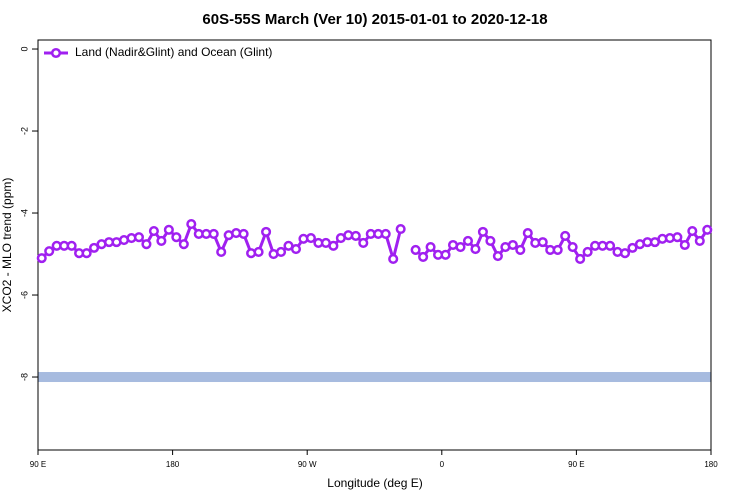 Image resolution: width=750 pixels, height=500 pixels. Describe the element at coordinates (173, 52) in the screenshot. I see `legend-label: Land (Nadir&Glint) and Ocean (Glint)` at that location.